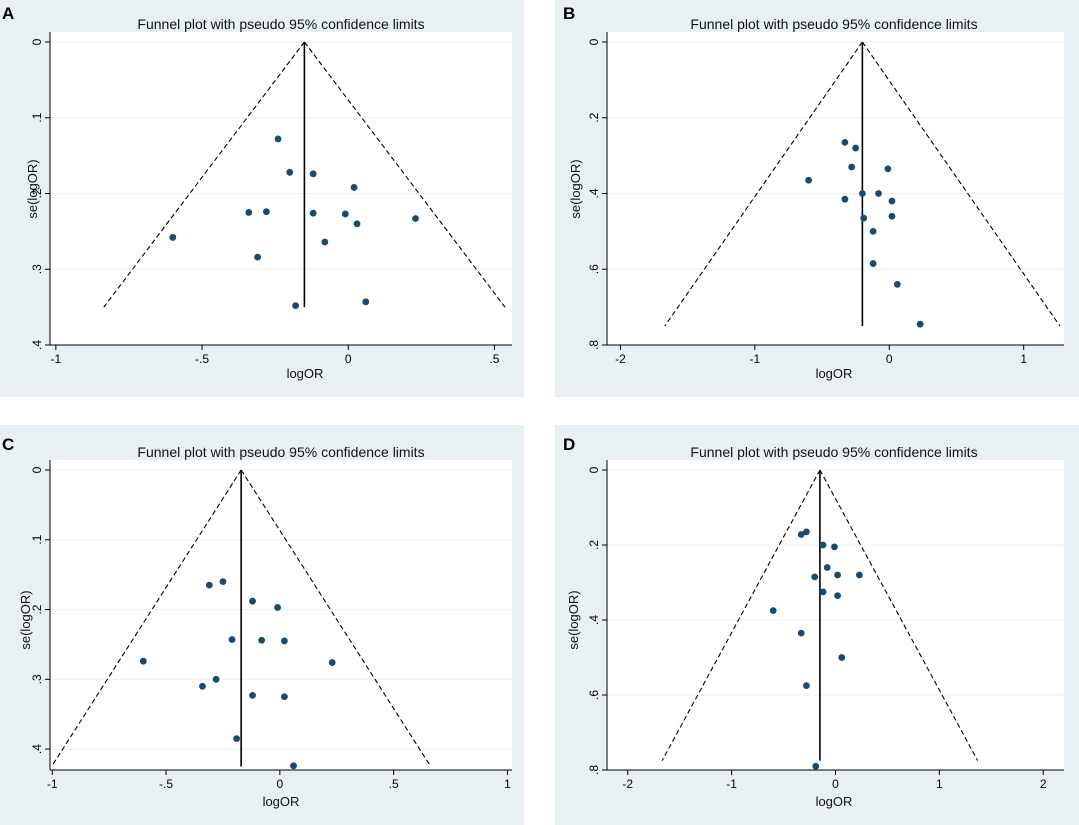  Describe the element at coordinates (336, 618) in the screenshot. I see `panel-c-ci-upper-line` at that location.